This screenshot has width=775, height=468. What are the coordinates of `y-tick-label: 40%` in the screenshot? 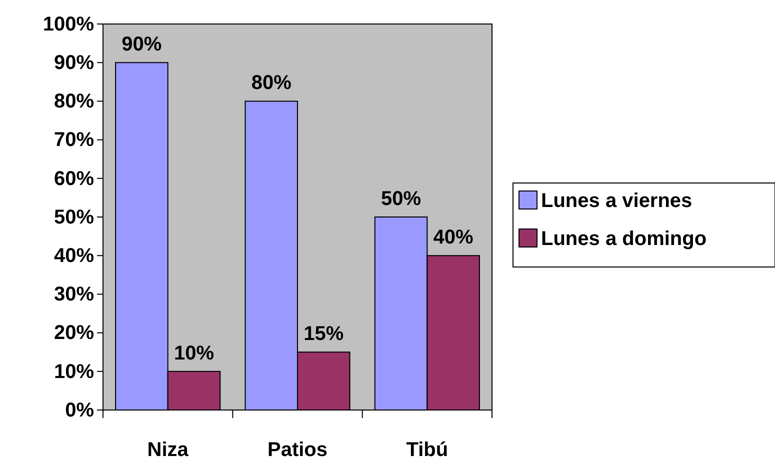 It's located at (74, 256).